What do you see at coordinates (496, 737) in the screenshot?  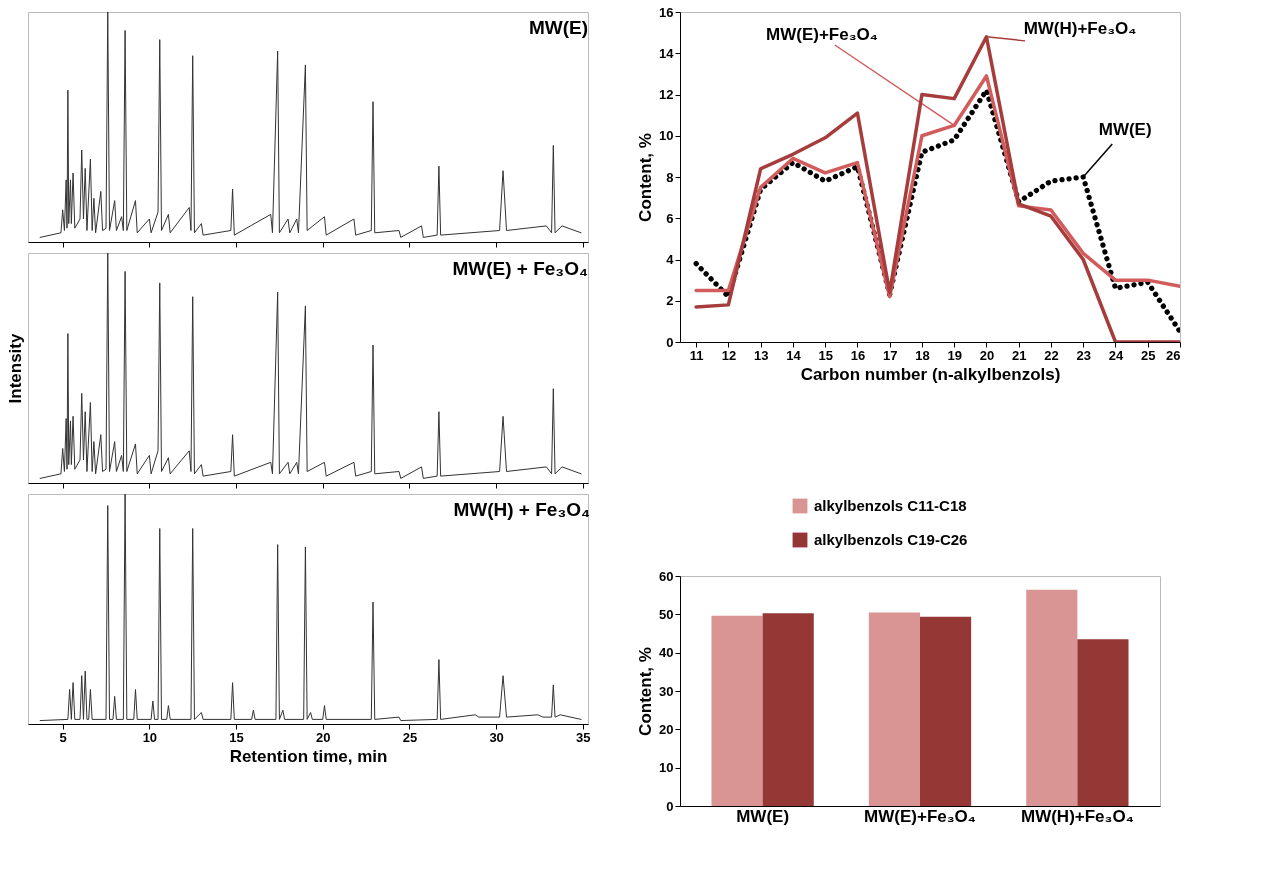 I see `x-tick-label: 30` at bounding box center [496, 737].